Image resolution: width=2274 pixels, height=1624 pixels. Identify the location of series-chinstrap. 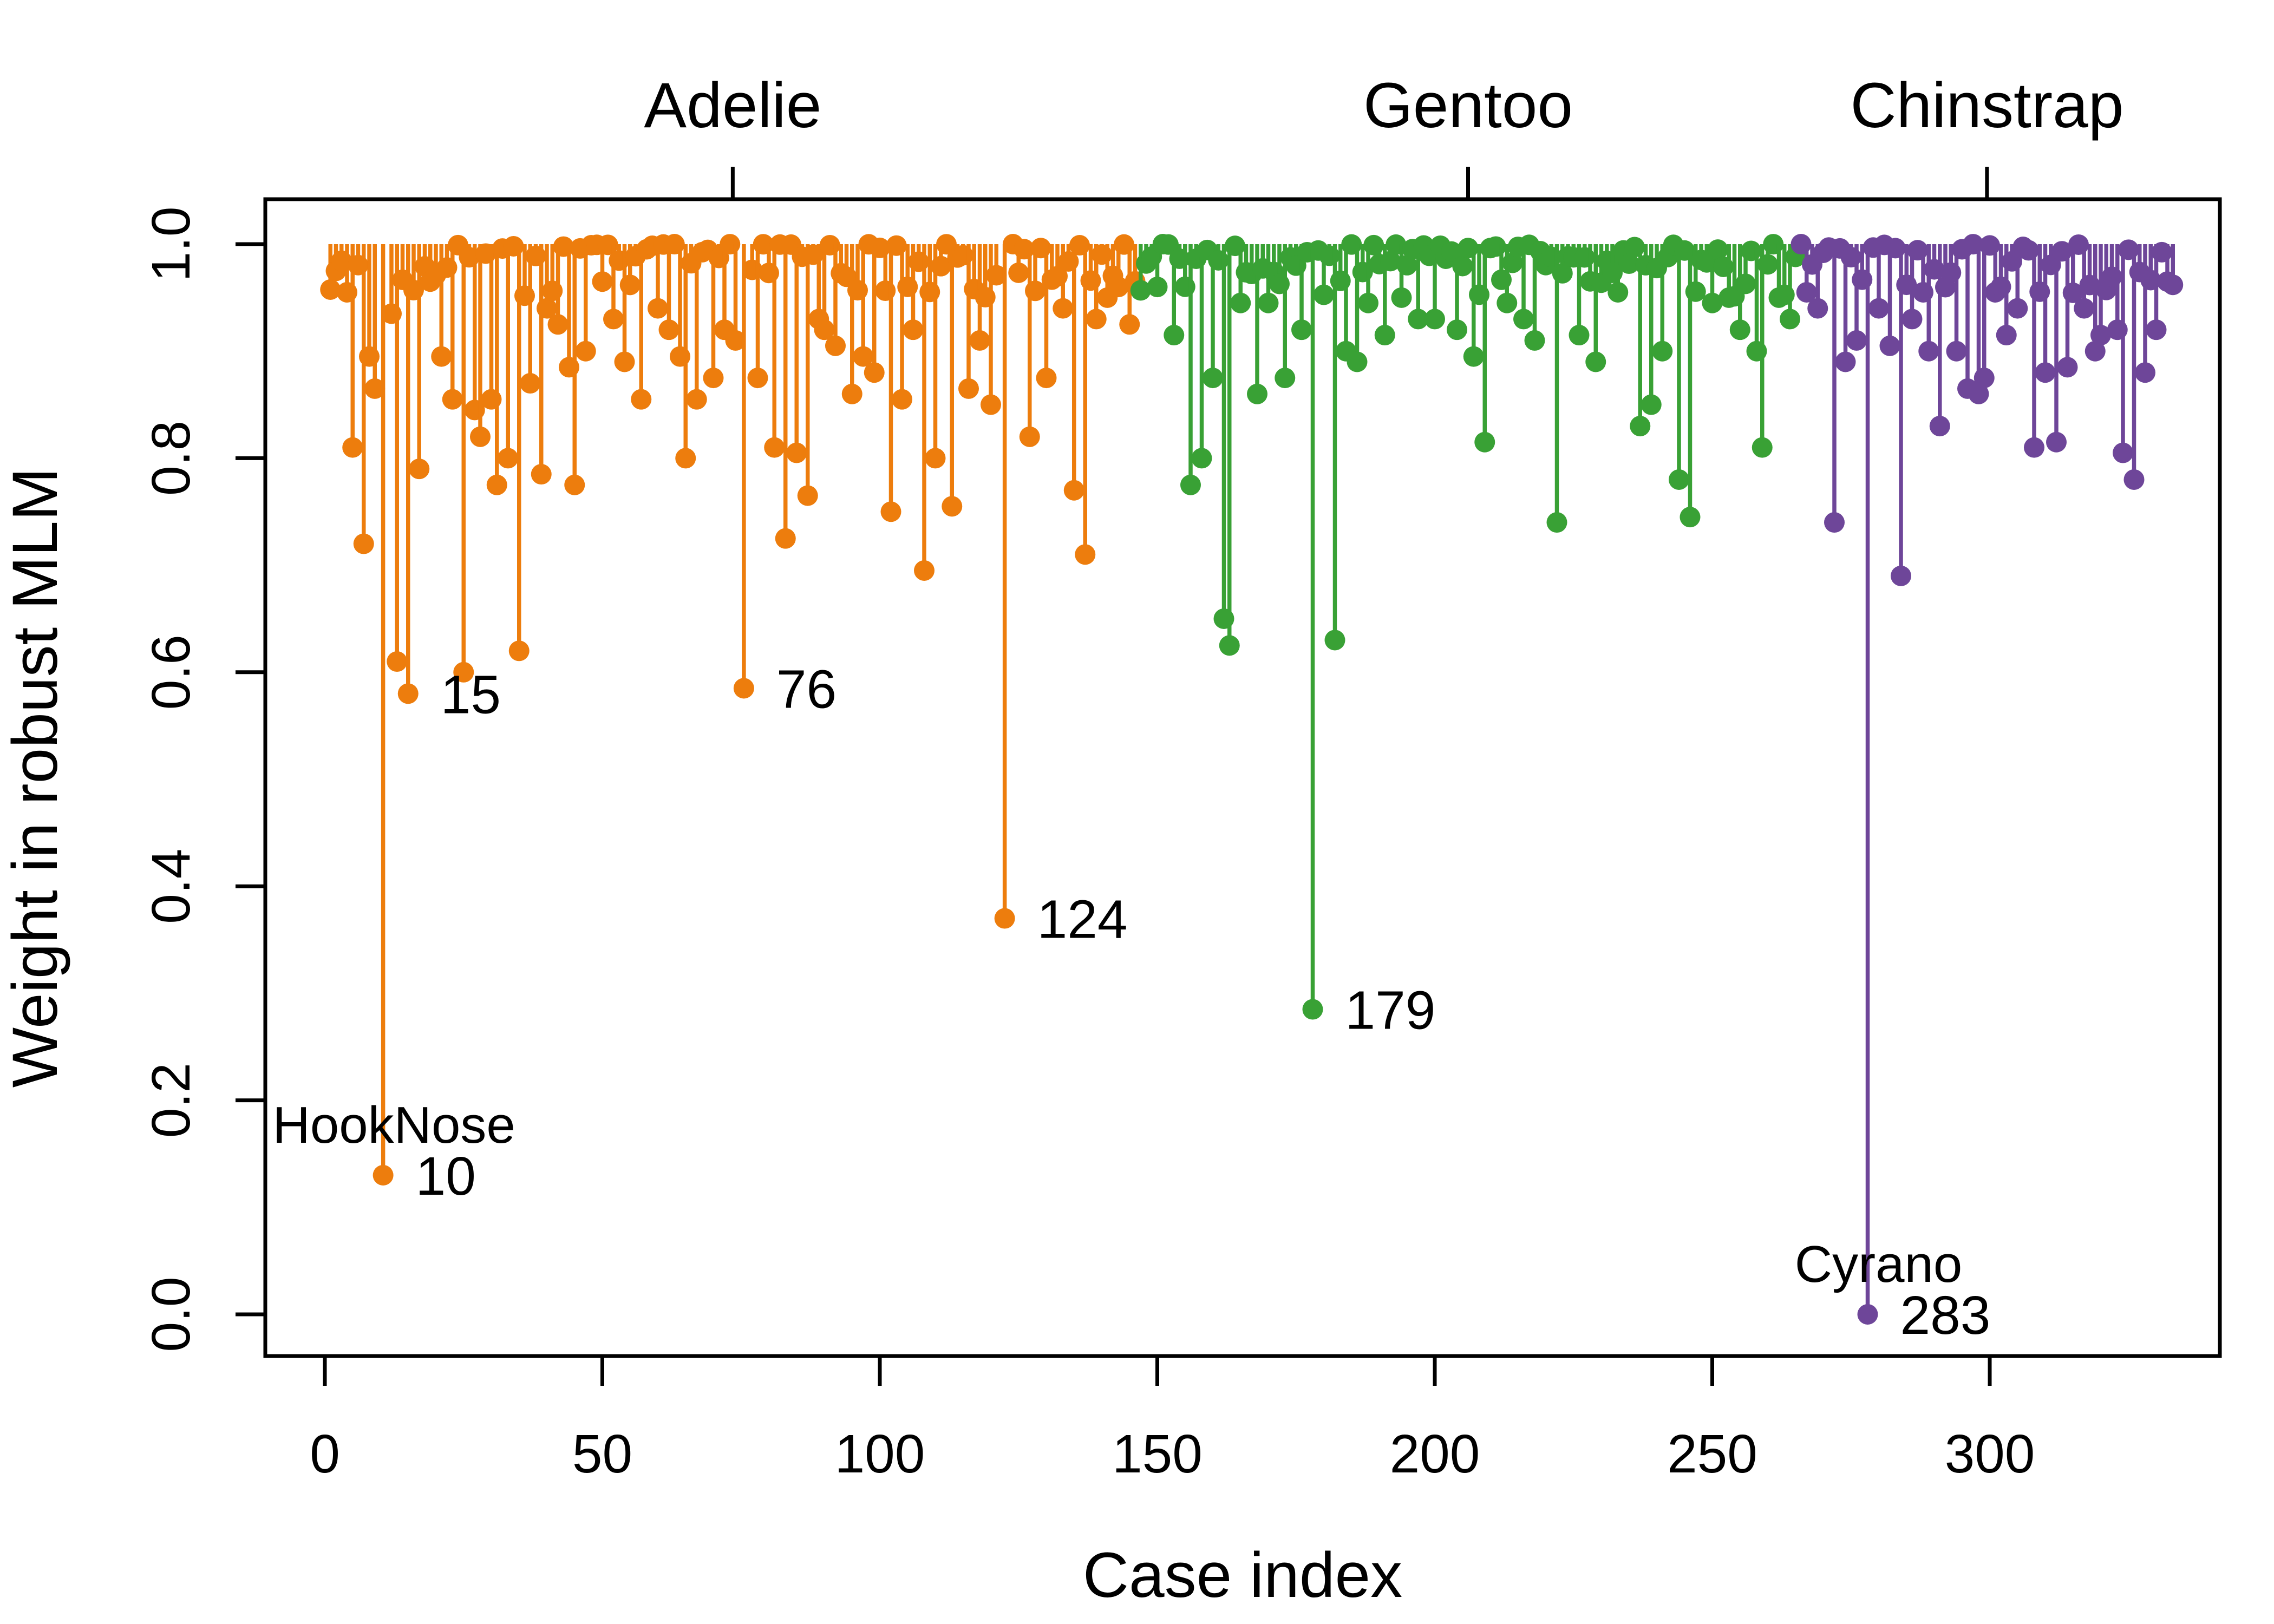
(1988, 410).